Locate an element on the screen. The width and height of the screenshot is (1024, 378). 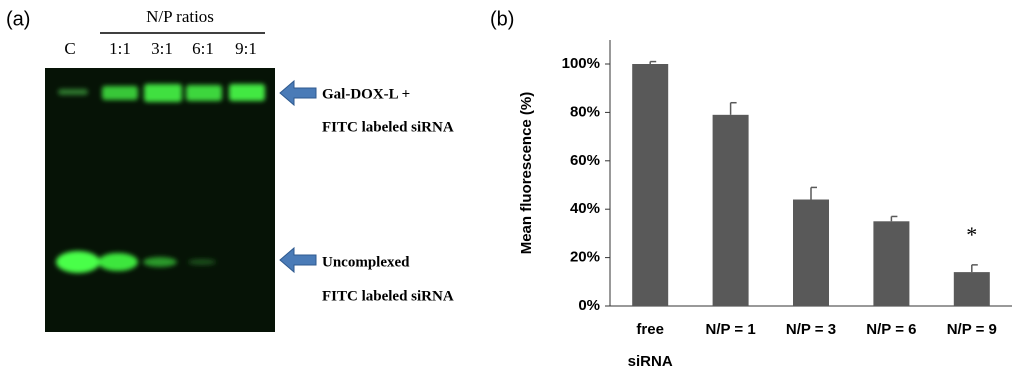
y-tick-label: 40% is located at coordinates (585, 208).